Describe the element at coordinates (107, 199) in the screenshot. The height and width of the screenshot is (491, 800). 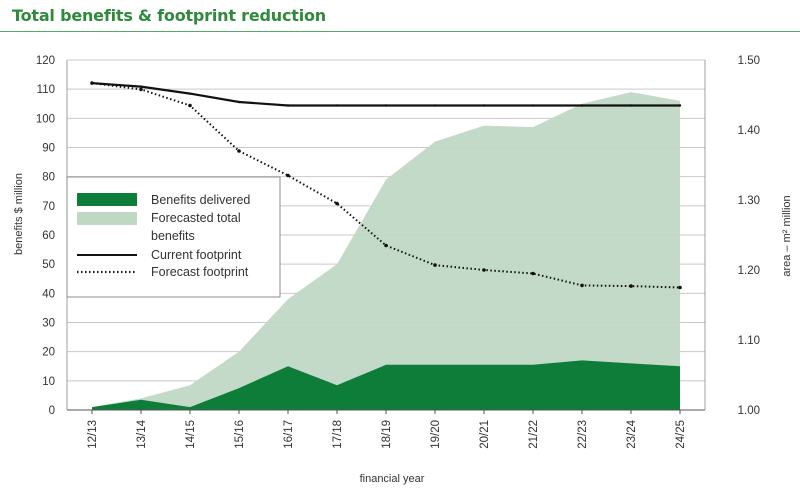
I see `legend-swatch-benefits-delivered` at that location.